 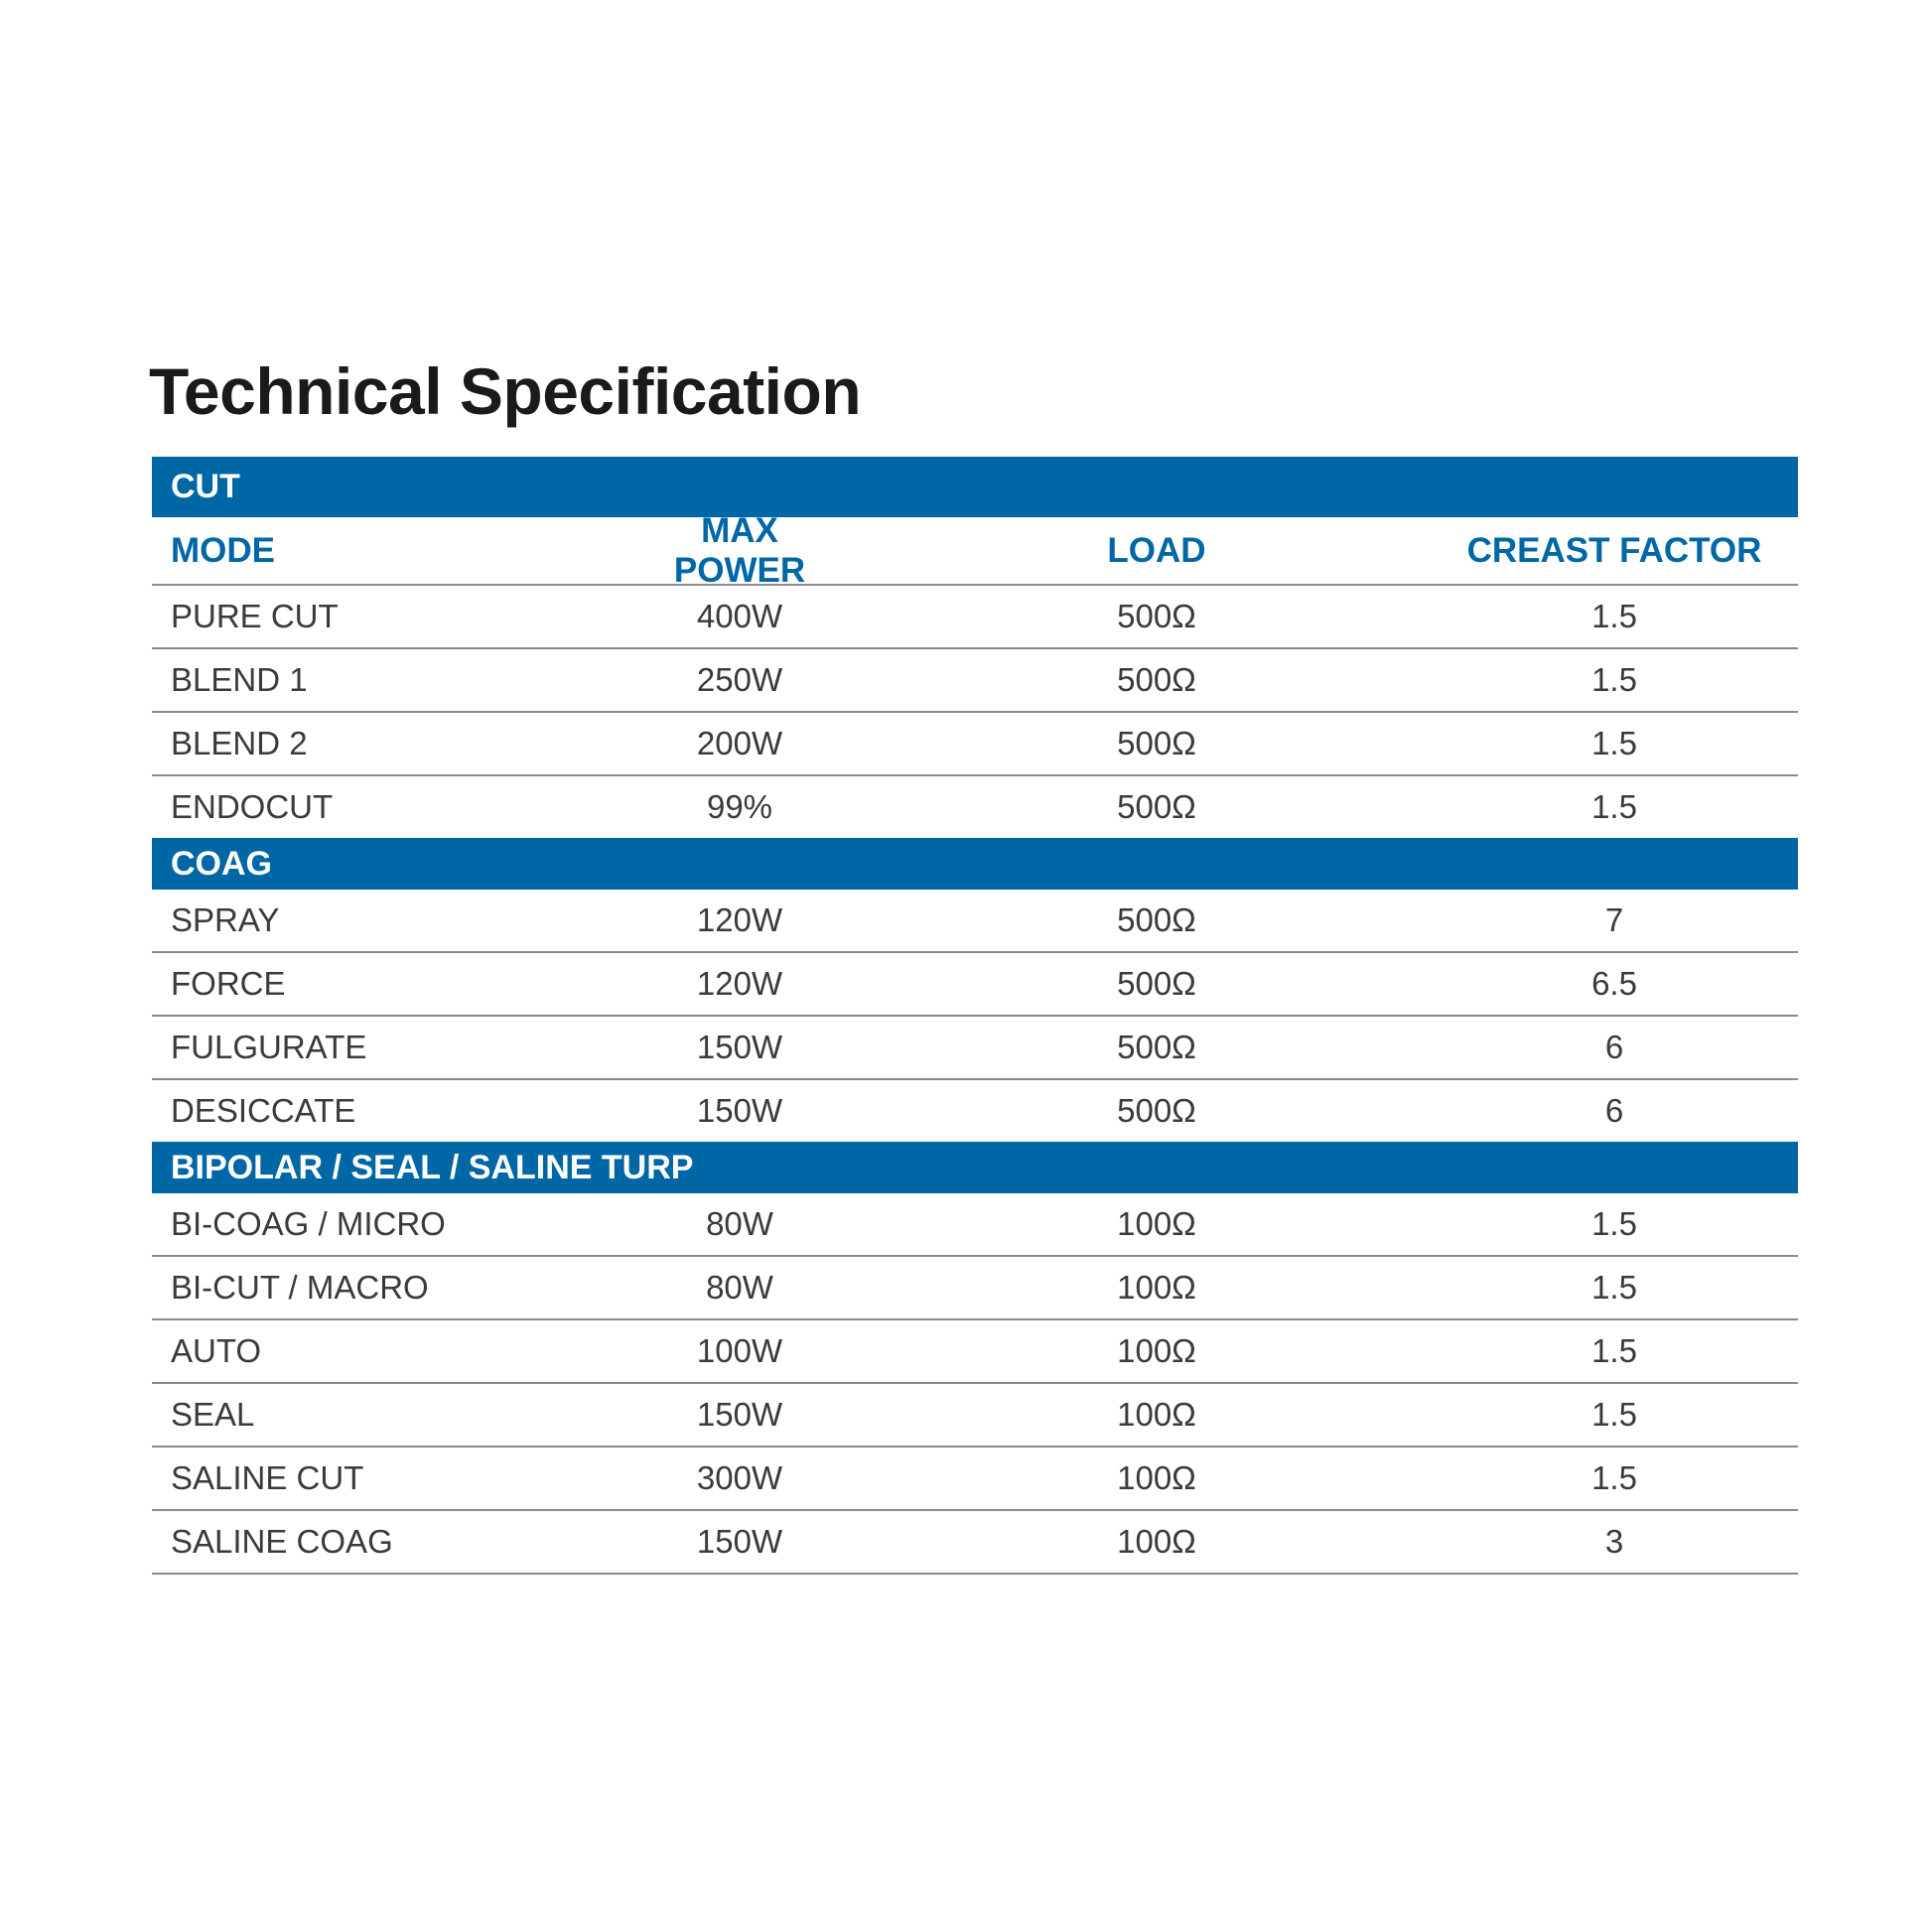 What do you see at coordinates (975, 807) in the screenshot?
I see `table-row: ENDOCUT 99% 500Ω 1.5` at bounding box center [975, 807].